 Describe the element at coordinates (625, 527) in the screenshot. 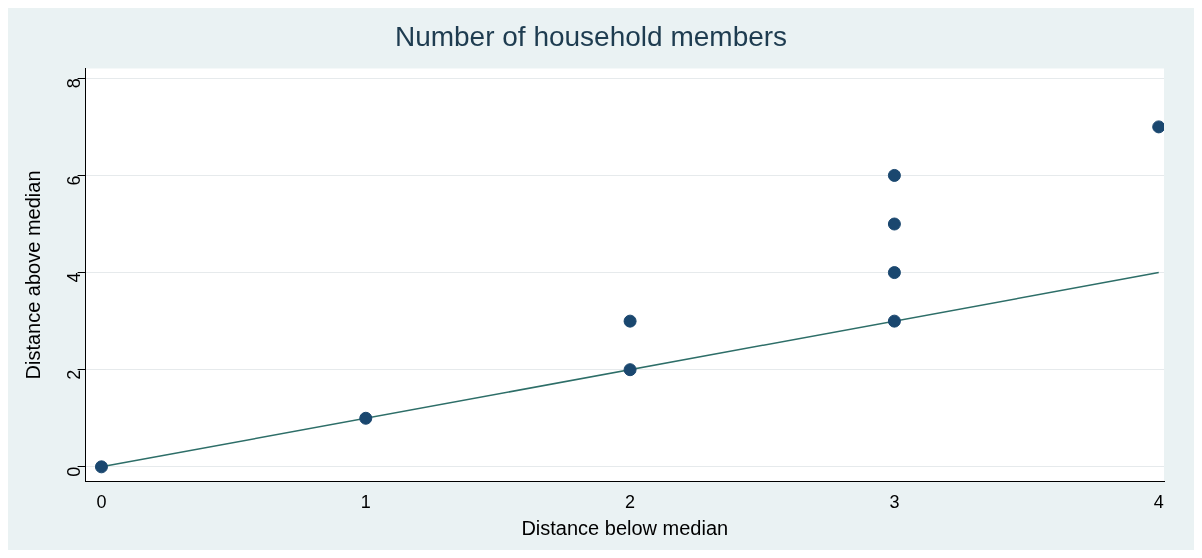

I see `x-axis-title: Distance below median` at that location.